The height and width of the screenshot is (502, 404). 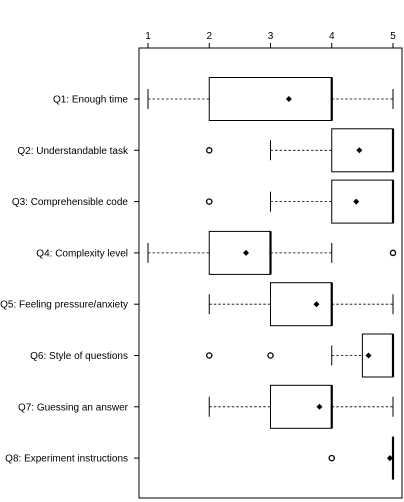 What do you see at coordinates (393, 36) in the screenshot?
I see `x-tick-label-5: 5` at bounding box center [393, 36].